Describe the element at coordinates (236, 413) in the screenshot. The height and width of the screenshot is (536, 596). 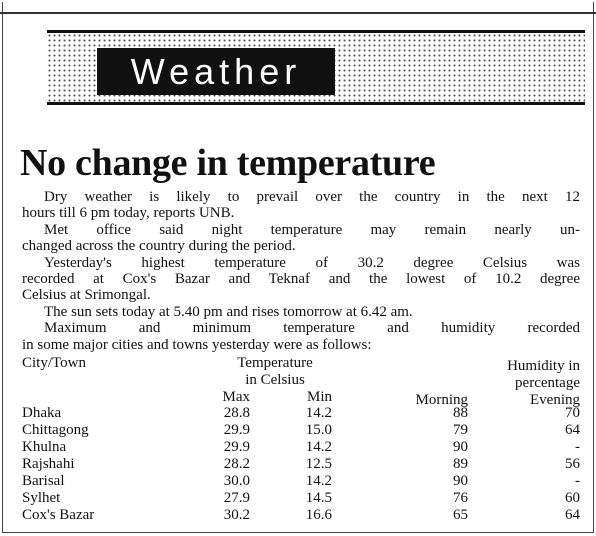
I see `table-cell: 28.8` at that location.